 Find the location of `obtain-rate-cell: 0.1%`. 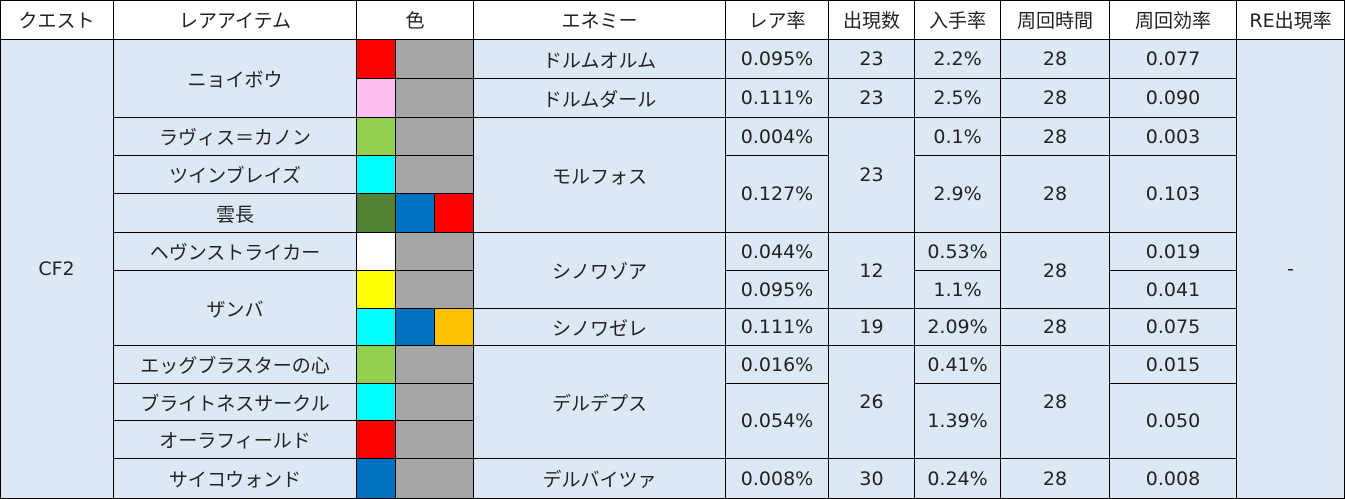

obtain-rate-cell: 0.1% is located at coordinates (958, 137).